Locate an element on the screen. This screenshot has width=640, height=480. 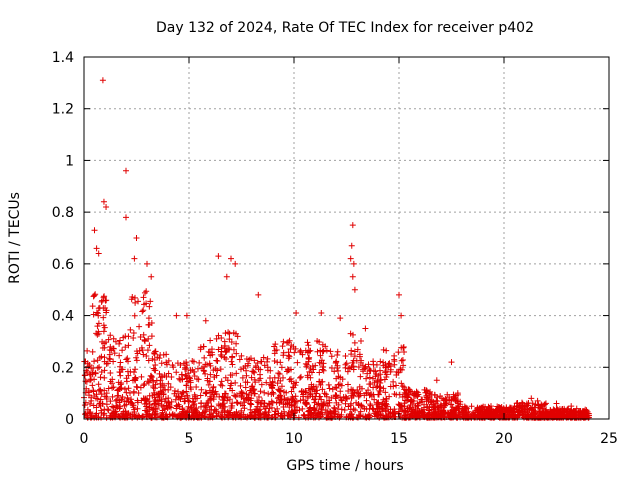
x-tick-label: 0 is located at coordinates (84, 439).